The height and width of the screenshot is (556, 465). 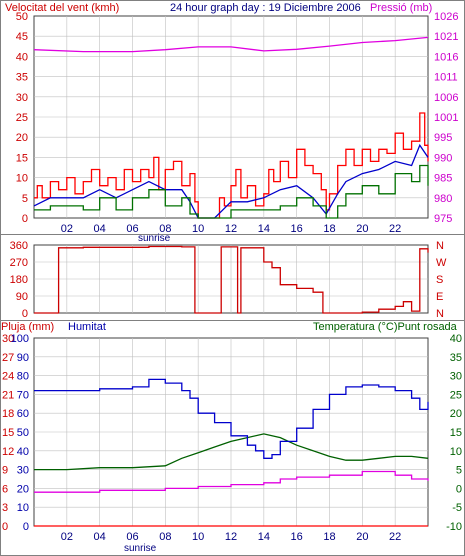 I want to click on rain-label: Pluja (mm), so click(x=27, y=327).